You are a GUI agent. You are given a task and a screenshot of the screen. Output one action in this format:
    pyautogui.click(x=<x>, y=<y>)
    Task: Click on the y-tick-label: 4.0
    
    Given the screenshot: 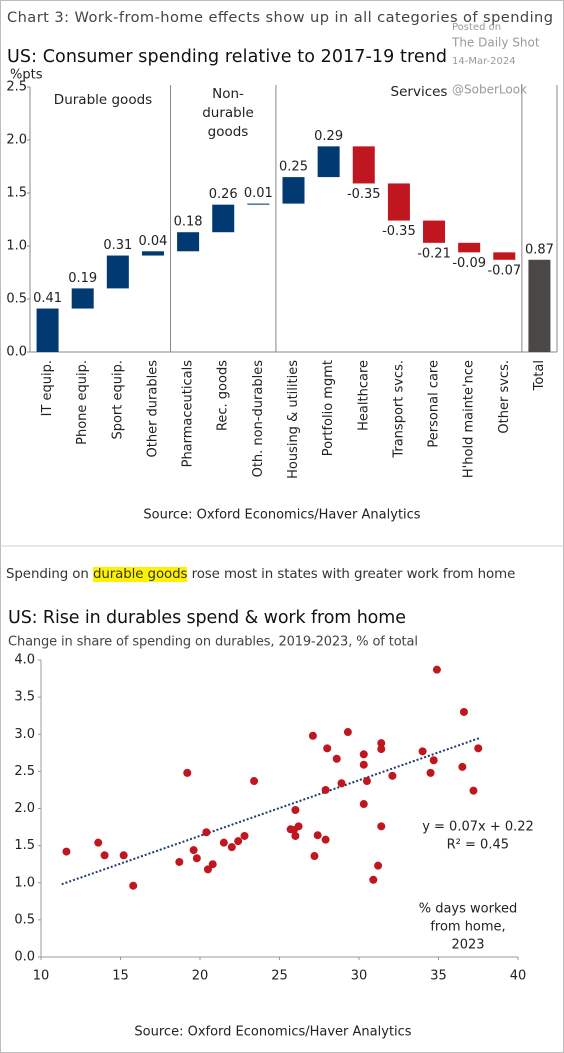 What is the action you would take?
    pyautogui.click(x=24, y=660)
    